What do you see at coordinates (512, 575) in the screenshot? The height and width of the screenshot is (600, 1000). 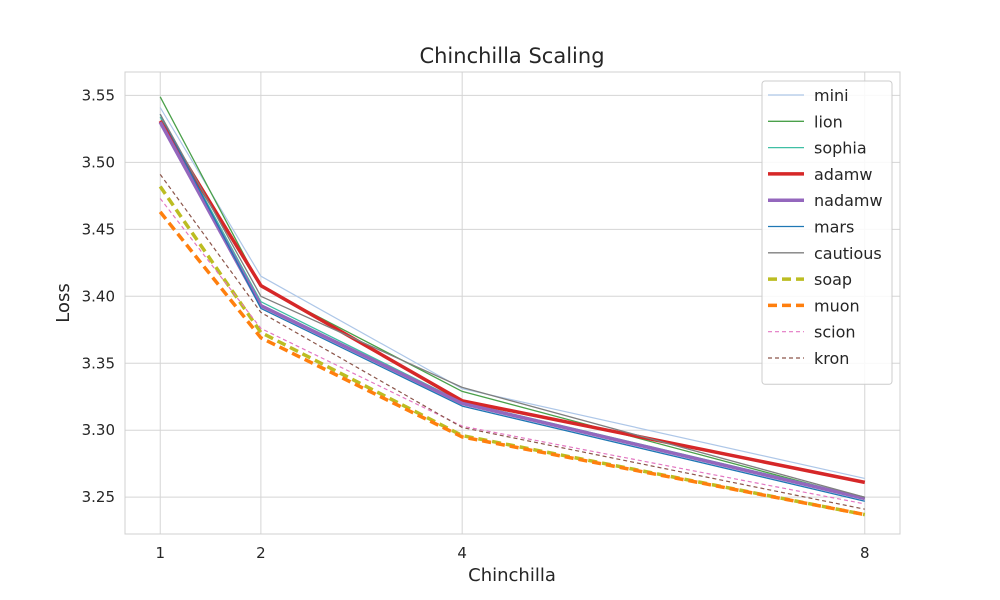 I see `x-axis-label: Chinchilla` at bounding box center [512, 575].